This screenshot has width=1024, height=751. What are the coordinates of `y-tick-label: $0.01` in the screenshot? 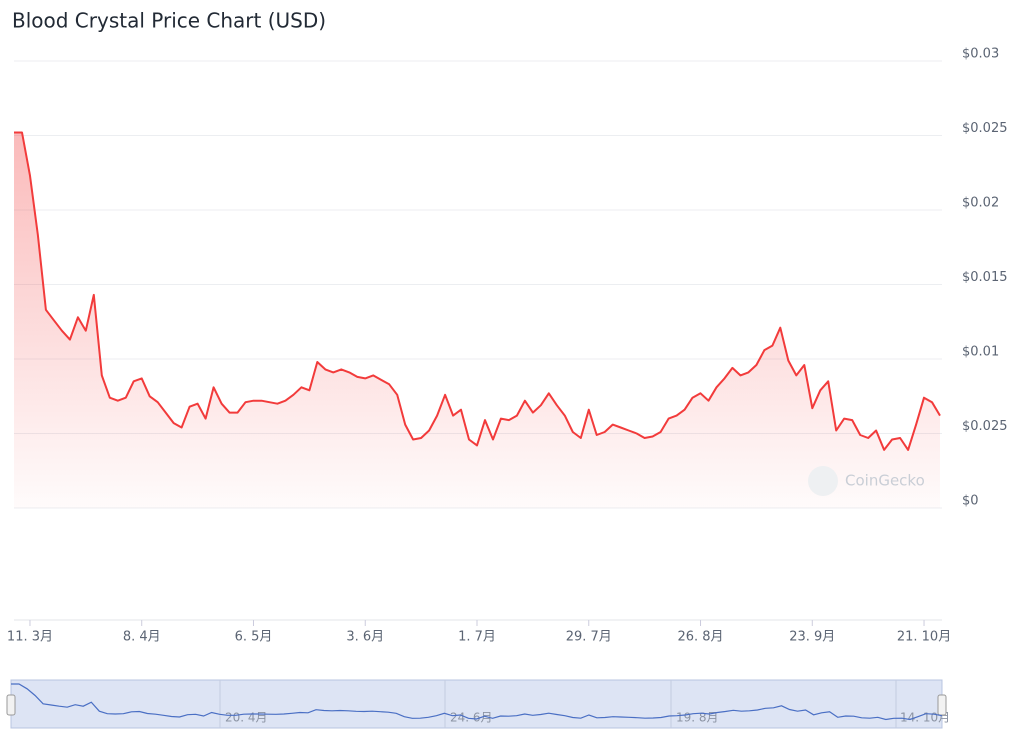 It's located at (980, 352).